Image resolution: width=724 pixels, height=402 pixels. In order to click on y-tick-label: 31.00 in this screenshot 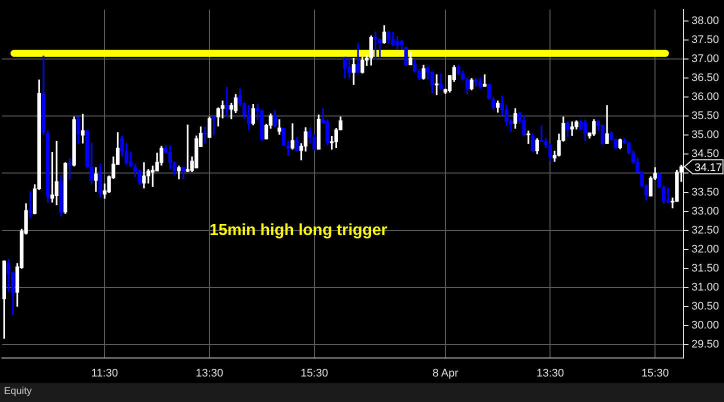, I will do `click(705, 287)`.